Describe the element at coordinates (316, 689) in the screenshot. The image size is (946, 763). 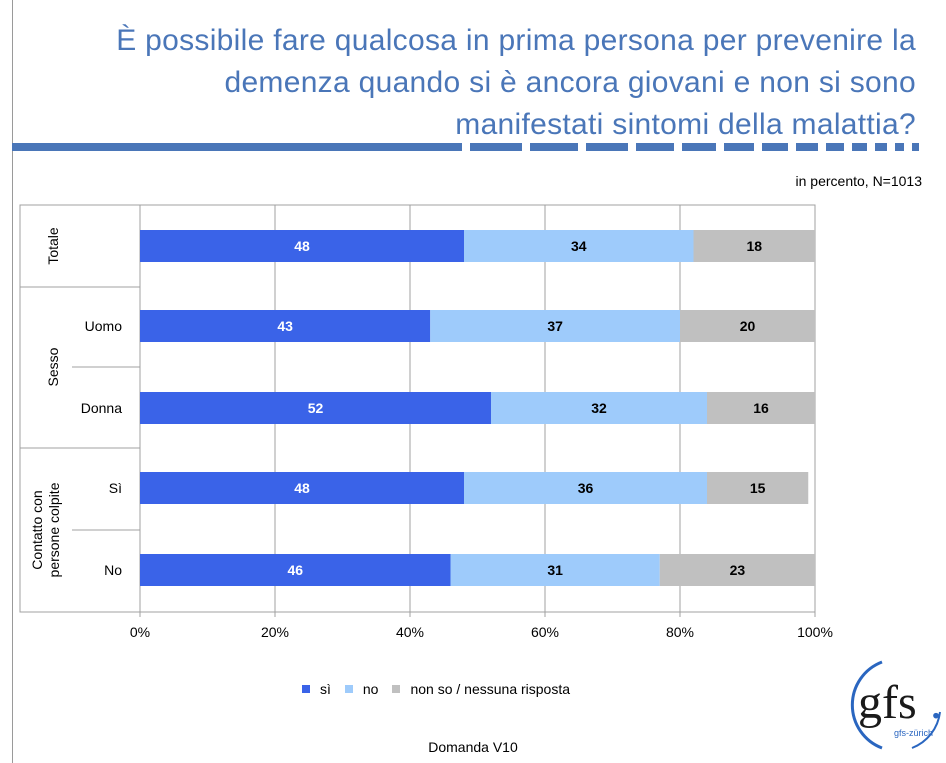
I see `legend-item-si: sì` at that location.